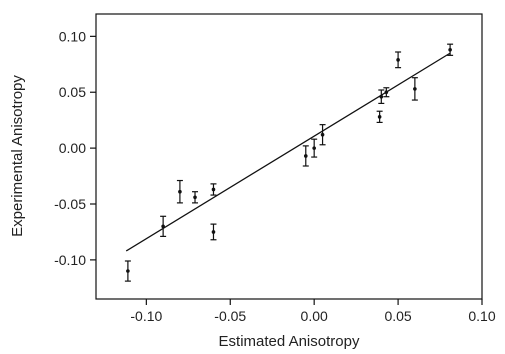  What do you see at coordinates (146, 316) in the screenshot?
I see `x-tick-label: -0.10` at bounding box center [146, 316].